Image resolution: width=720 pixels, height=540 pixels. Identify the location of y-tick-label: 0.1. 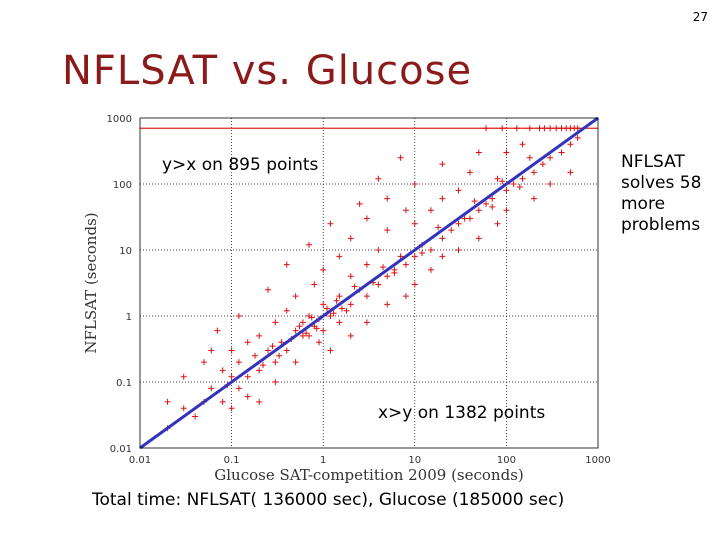
(124, 383).